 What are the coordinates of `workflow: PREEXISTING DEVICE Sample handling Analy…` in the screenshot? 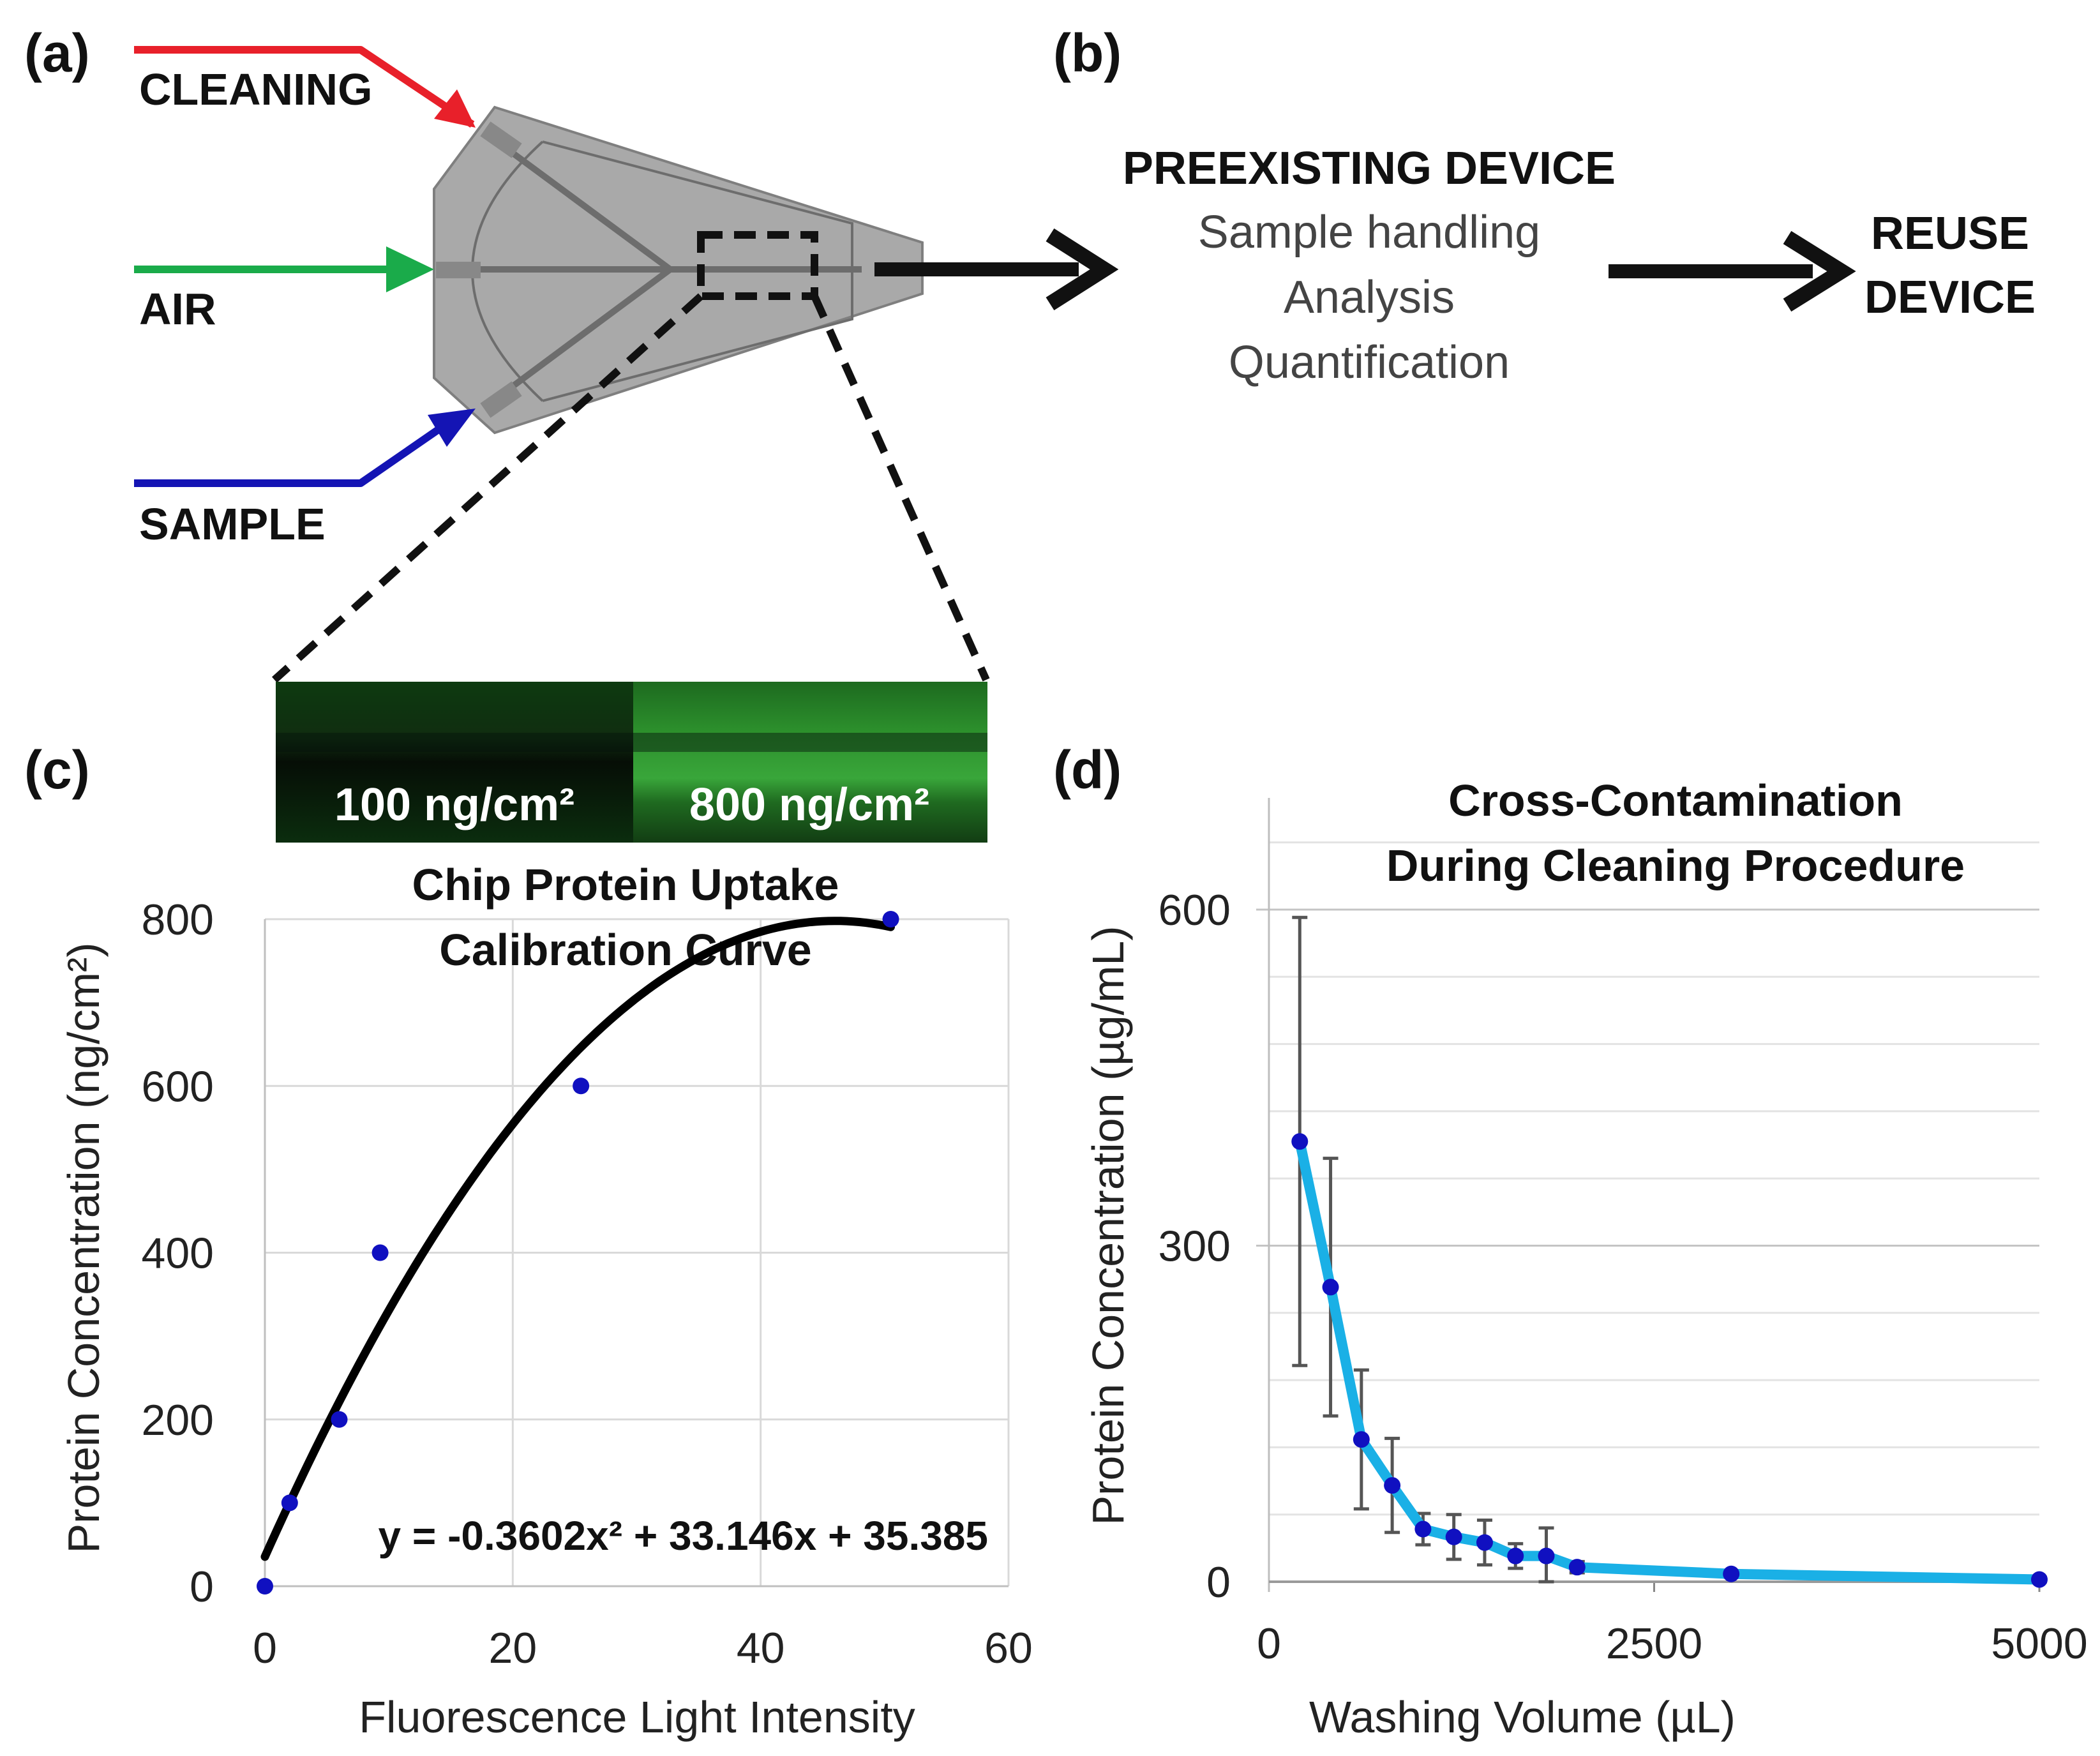 It's located at (1580, 265).